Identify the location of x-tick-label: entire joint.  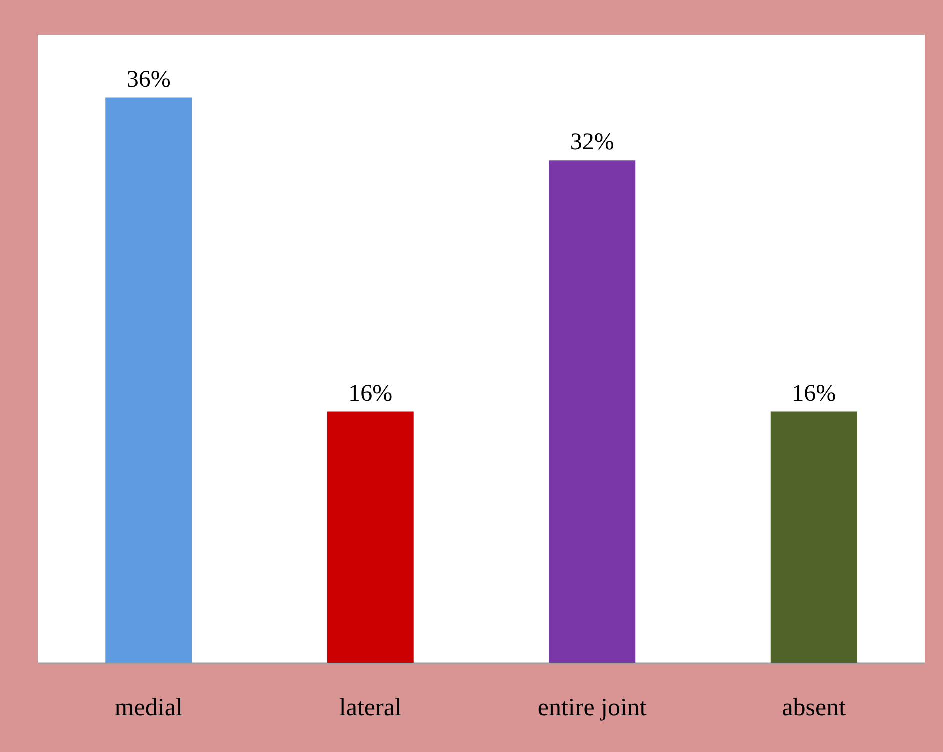
(592, 708).